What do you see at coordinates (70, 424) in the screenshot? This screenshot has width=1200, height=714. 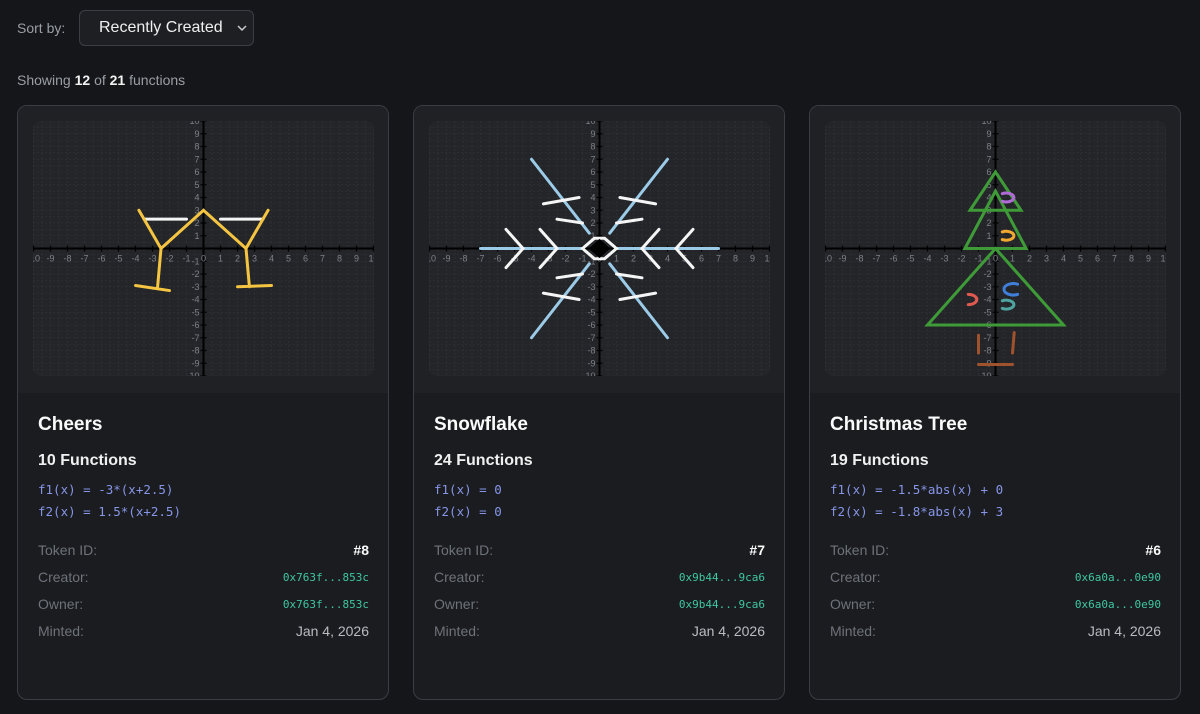 I see `card-title: Cheers` at bounding box center [70, 424].